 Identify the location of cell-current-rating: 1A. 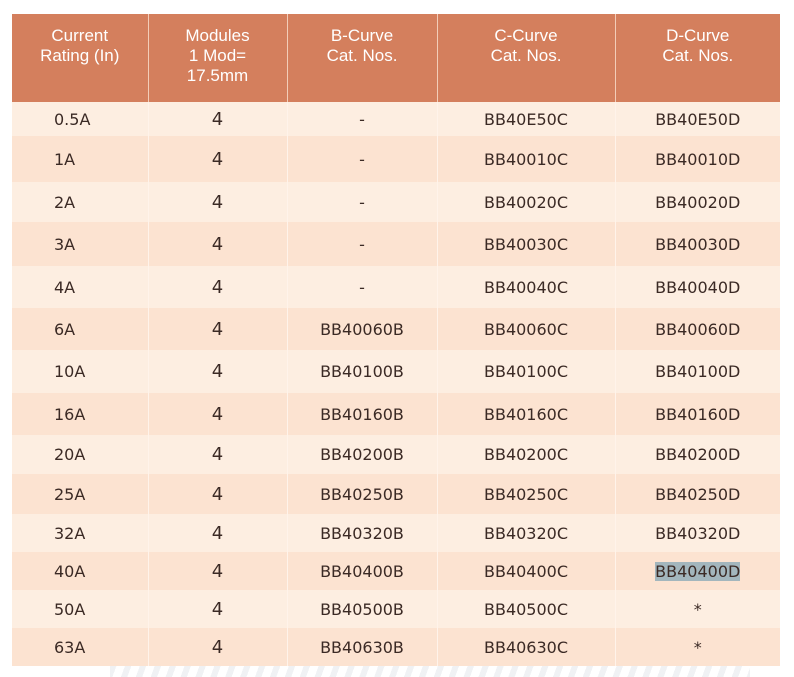
(80, 159).